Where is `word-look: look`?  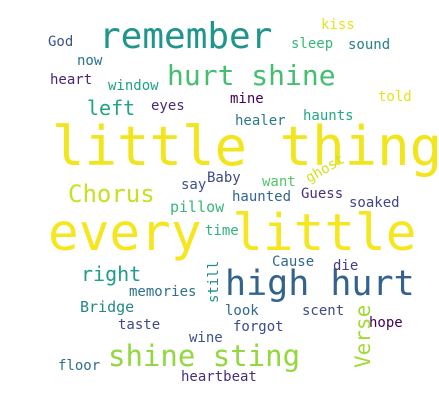
word-look: look is located at coordinates (242, 311).